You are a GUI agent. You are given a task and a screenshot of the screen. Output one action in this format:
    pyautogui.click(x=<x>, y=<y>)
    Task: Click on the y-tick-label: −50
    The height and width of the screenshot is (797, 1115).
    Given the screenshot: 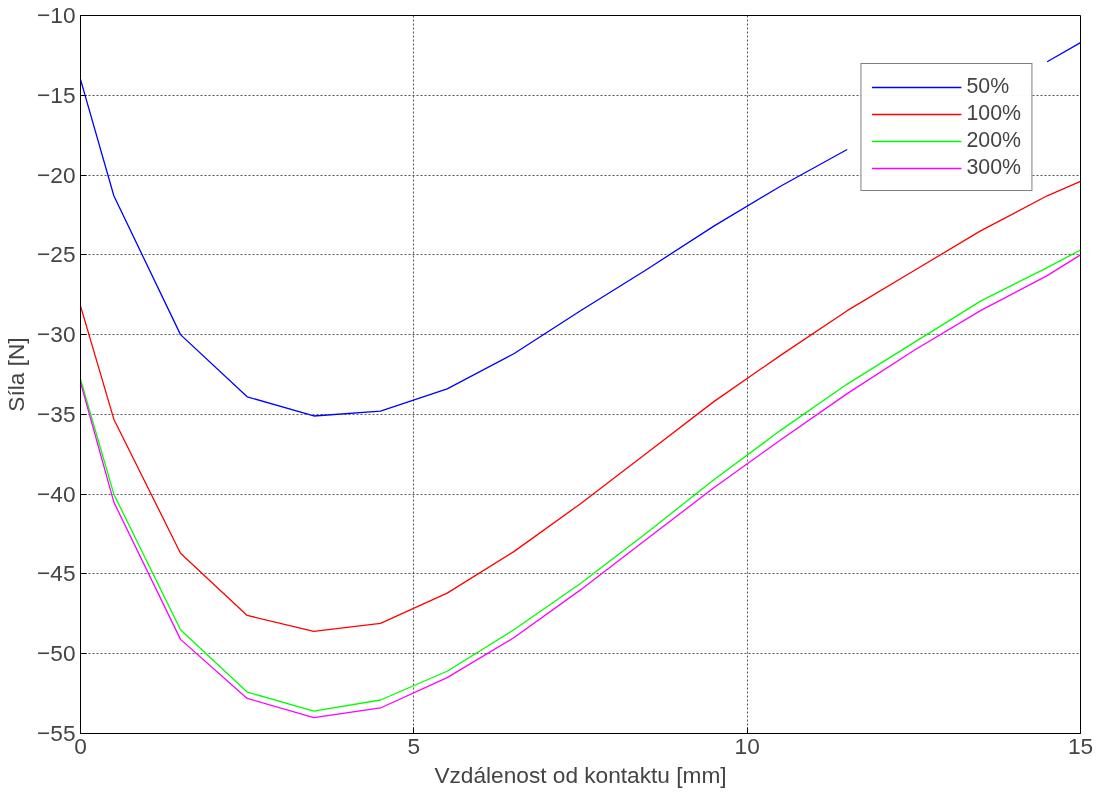 What is the action you would take?
    pyautogui.click(x=56, y=653)
    